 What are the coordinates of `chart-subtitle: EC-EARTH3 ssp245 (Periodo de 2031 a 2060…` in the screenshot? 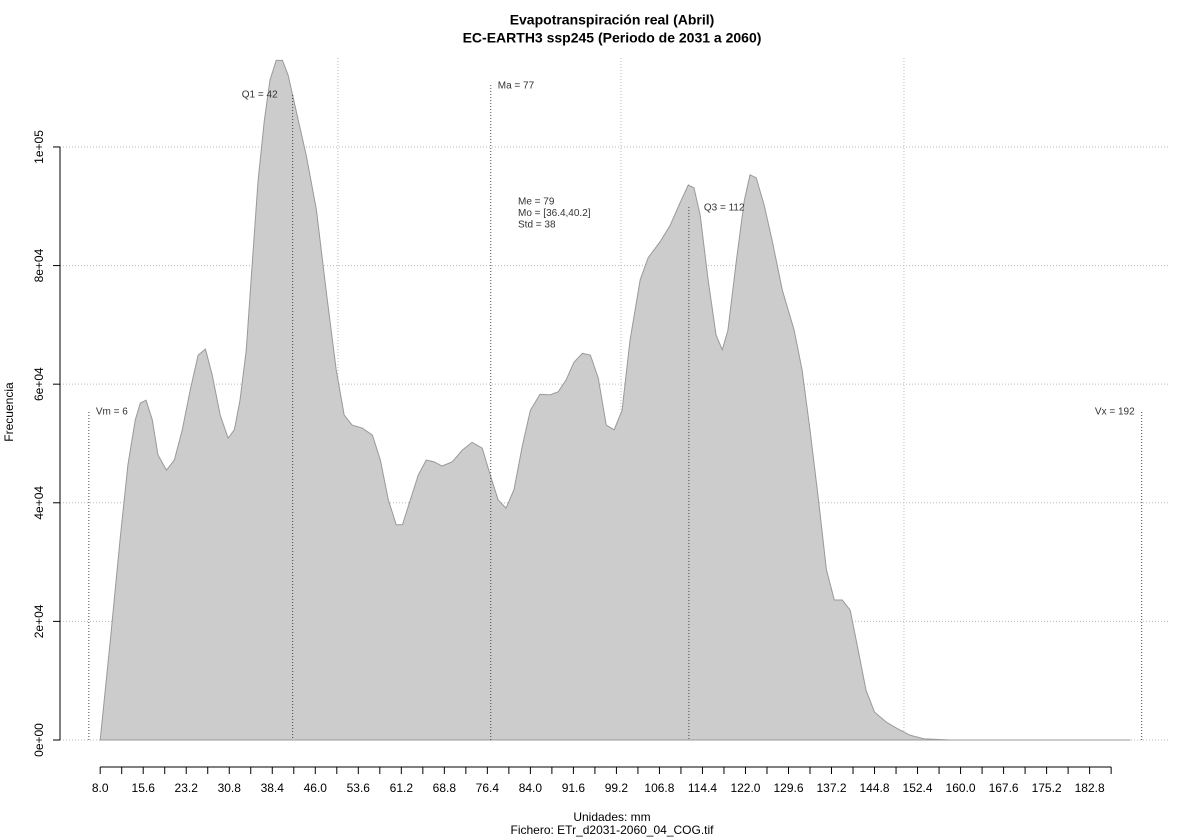 It's located at (612, 38).